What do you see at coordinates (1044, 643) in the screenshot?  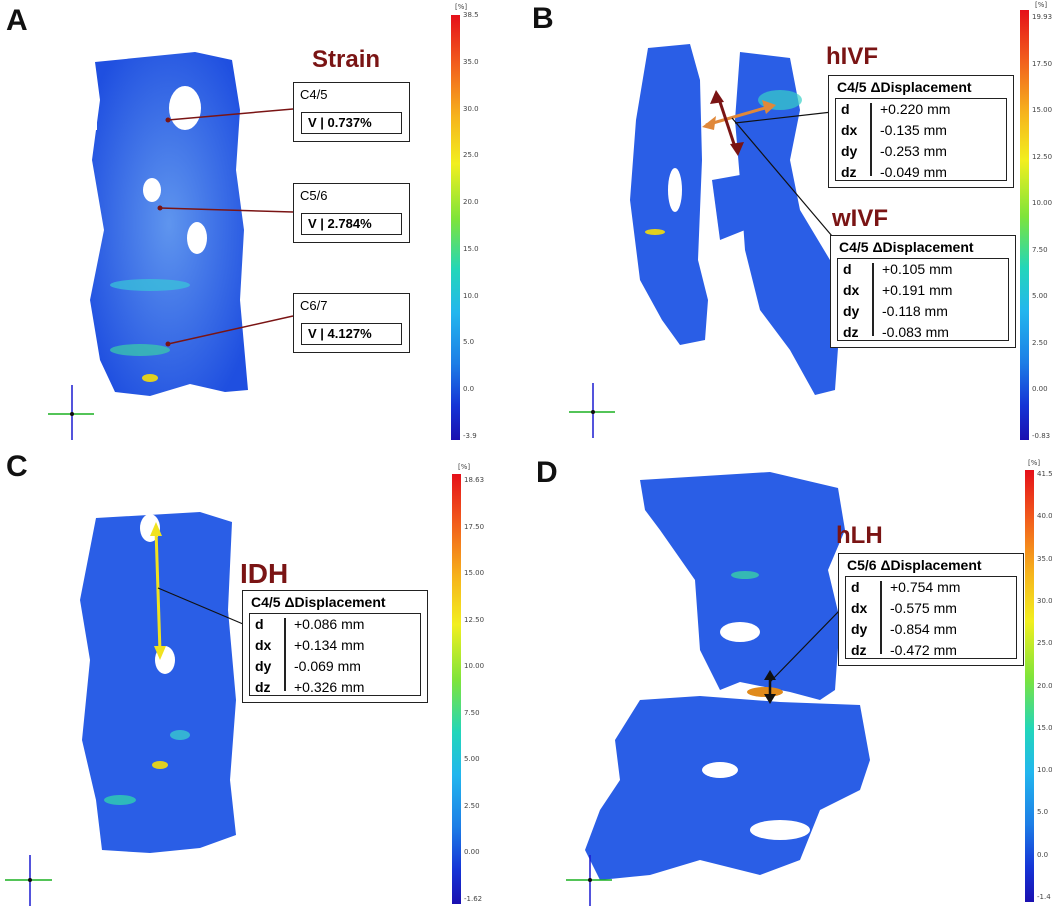 I see `colorbar-tick-label: 25.0` at bounding box center [1044, 643].